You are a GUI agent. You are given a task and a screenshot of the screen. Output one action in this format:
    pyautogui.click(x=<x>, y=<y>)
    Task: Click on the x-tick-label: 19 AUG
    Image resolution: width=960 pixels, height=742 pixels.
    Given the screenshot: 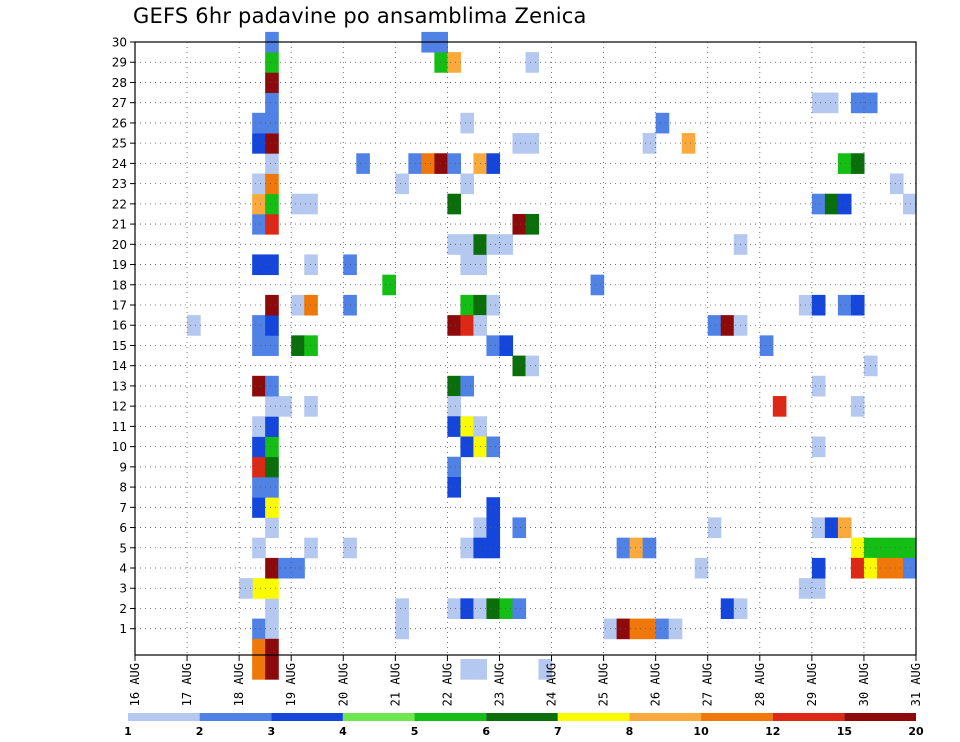 What is the action you would take?
    pyautogui.click(x=291, y=684)
    